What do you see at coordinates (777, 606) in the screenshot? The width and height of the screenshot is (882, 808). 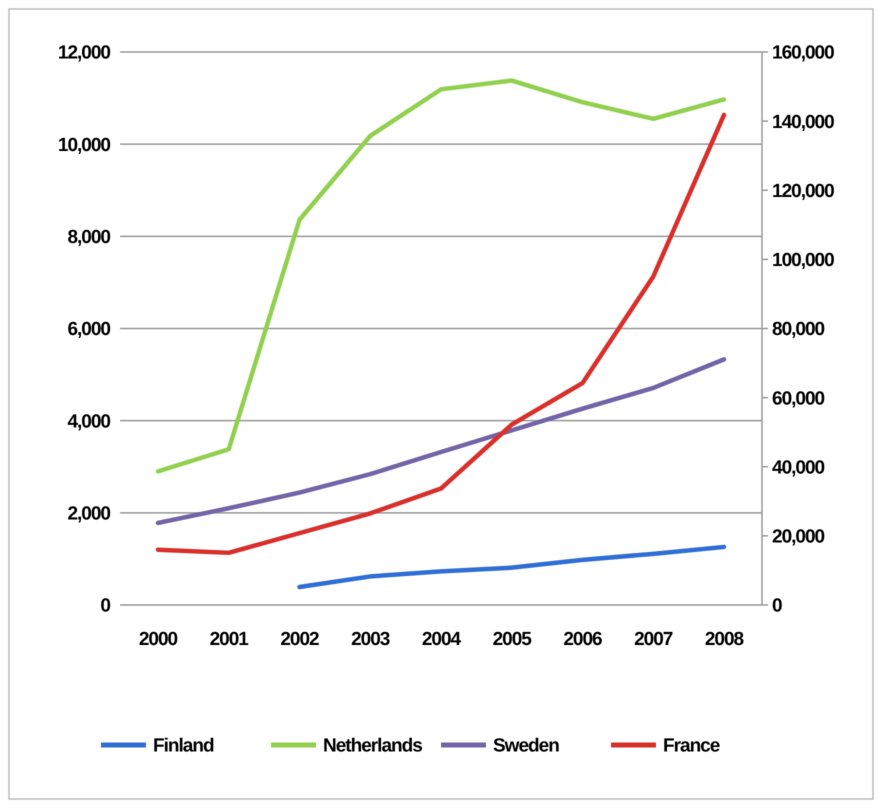 I see `y2-tick-label: 0` at bounding box center [777, 606].